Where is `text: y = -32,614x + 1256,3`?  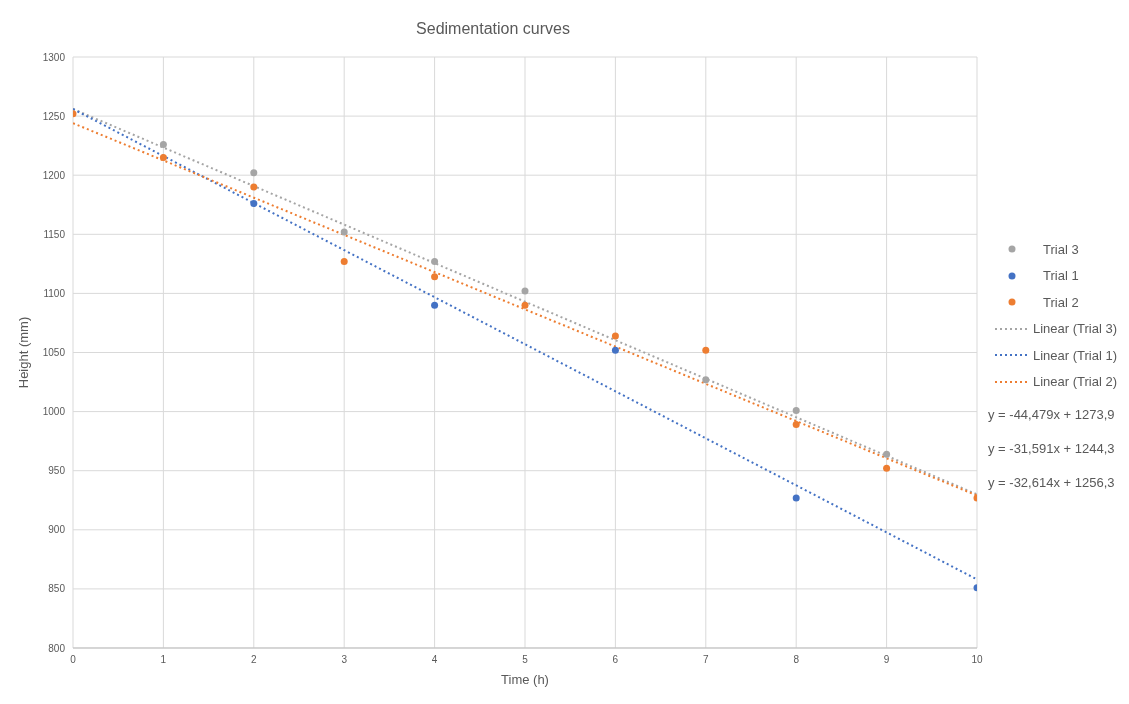
text: y = -32,614x + 1256,3 is located at coordinates (1051, 482).